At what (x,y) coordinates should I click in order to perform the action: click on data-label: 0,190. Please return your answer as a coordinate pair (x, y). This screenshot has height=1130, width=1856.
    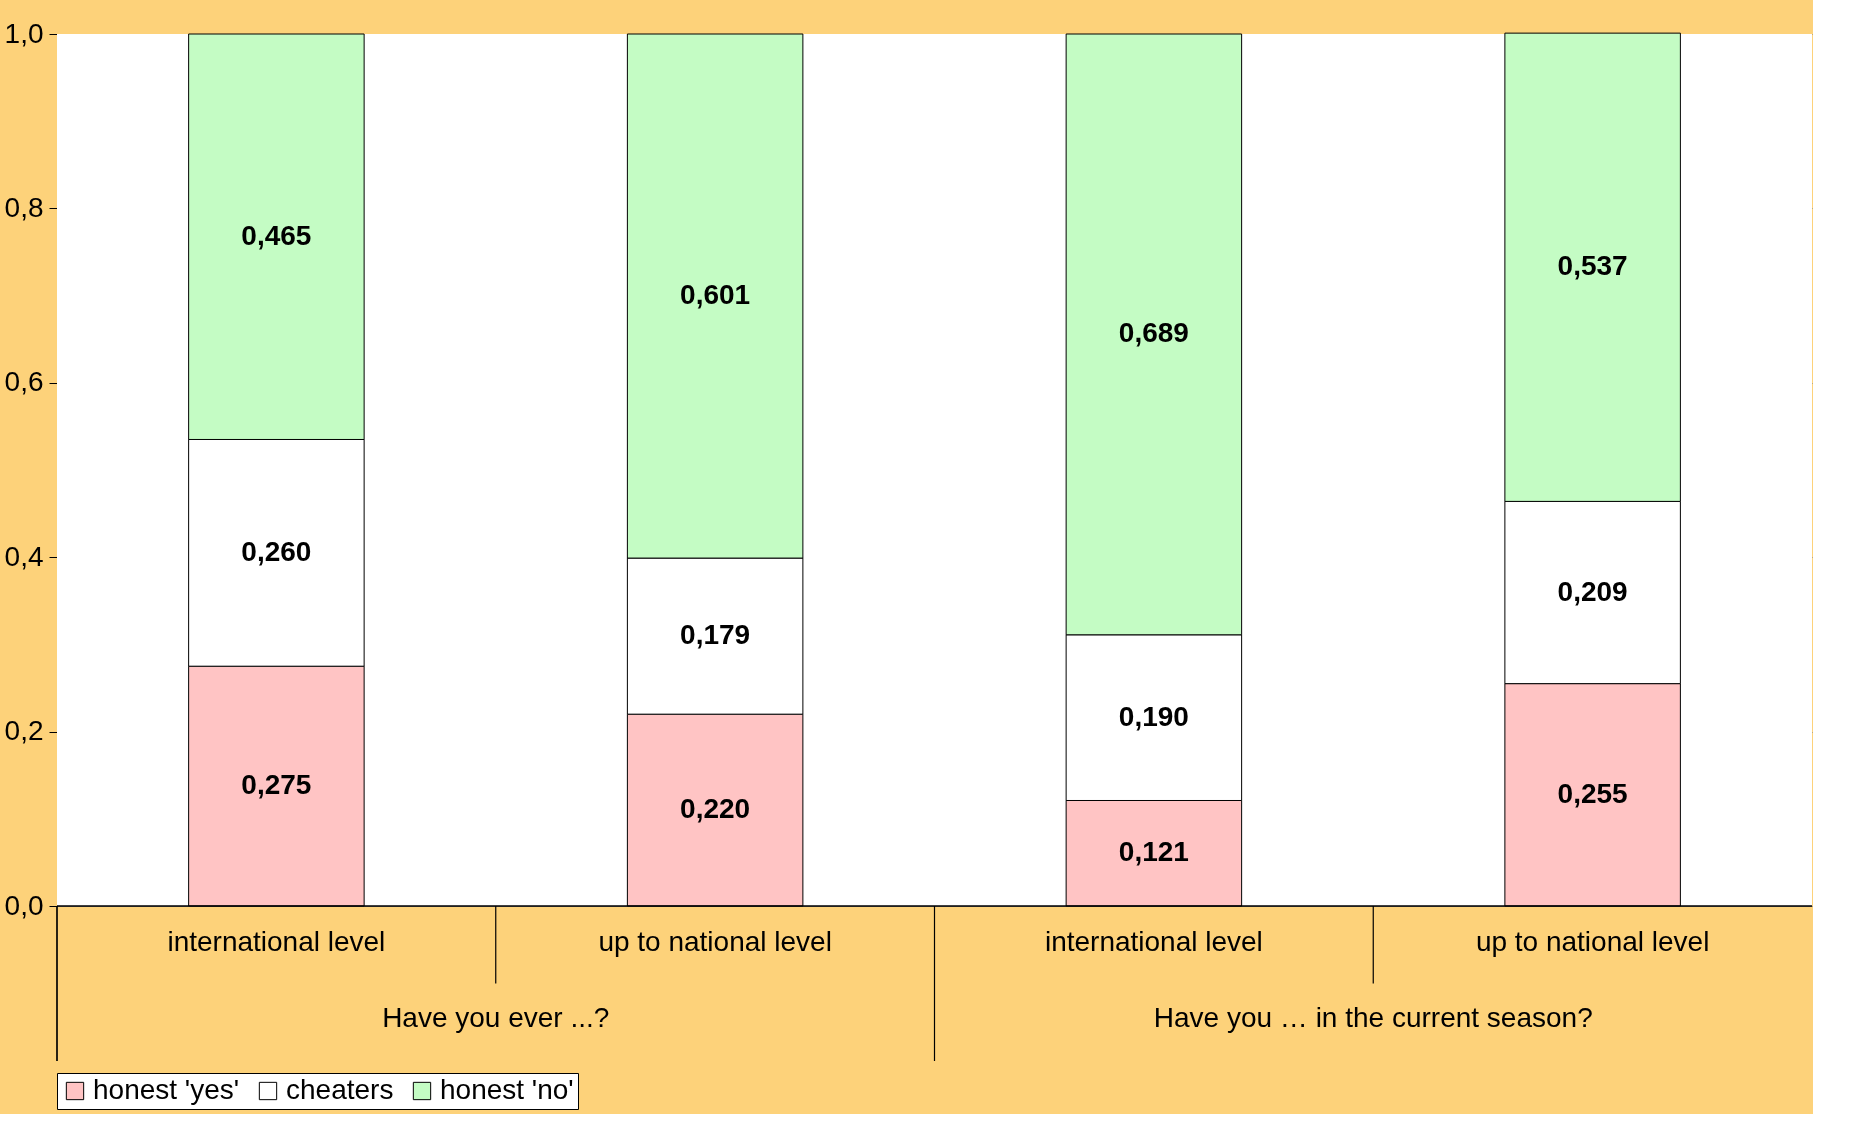
    Looking at the image, I should click on (1153, 716).